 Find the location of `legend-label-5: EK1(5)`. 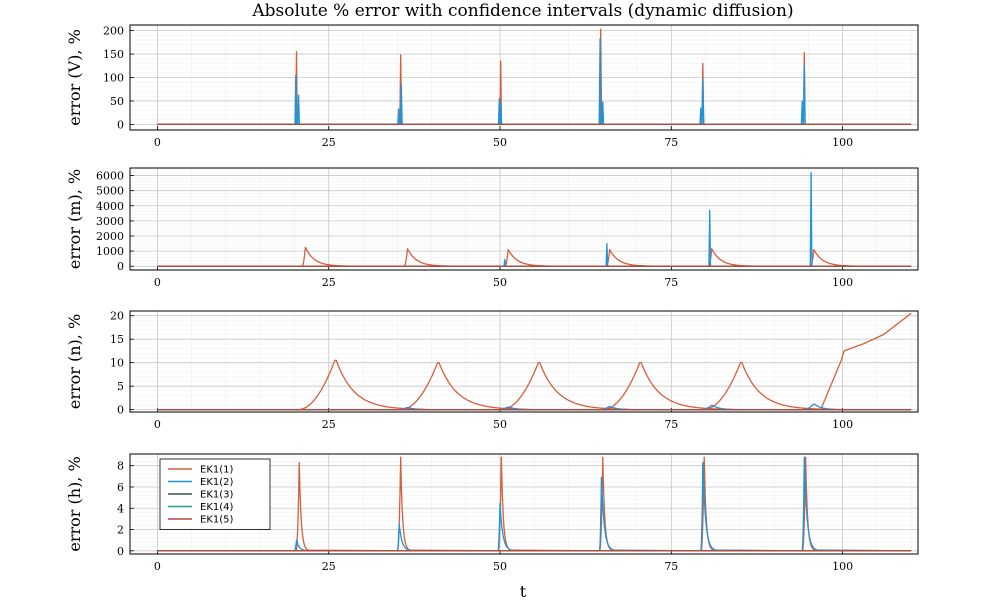

legend-label-5: EK1(5) is located at coordinates (217, 520).